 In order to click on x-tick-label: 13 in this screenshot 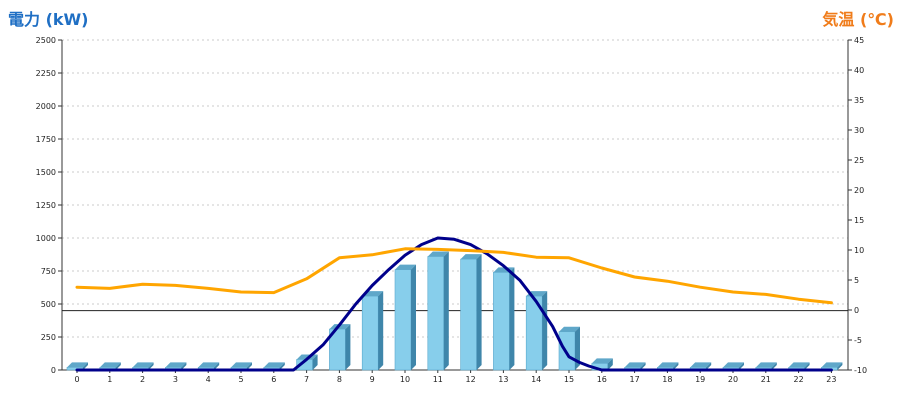, I will do `click(503, 379)`.